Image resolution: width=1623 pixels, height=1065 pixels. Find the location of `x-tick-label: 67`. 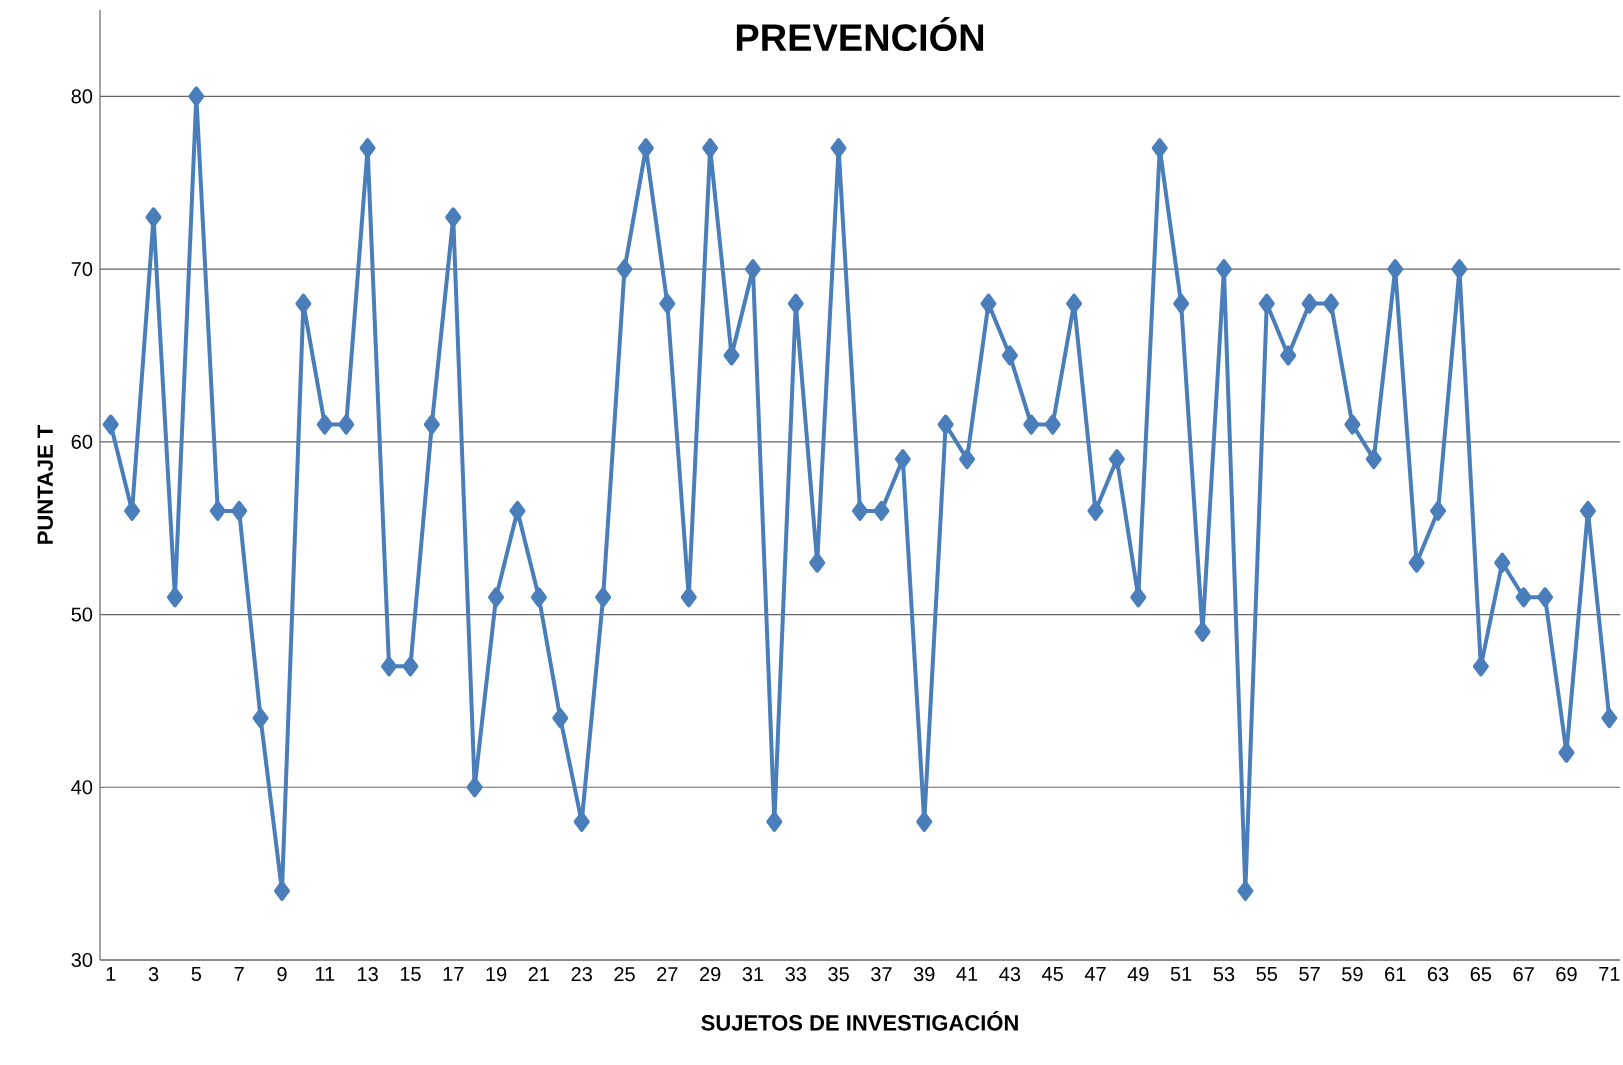

x-tick-label: 67 is located at coordinates (1523, 974).